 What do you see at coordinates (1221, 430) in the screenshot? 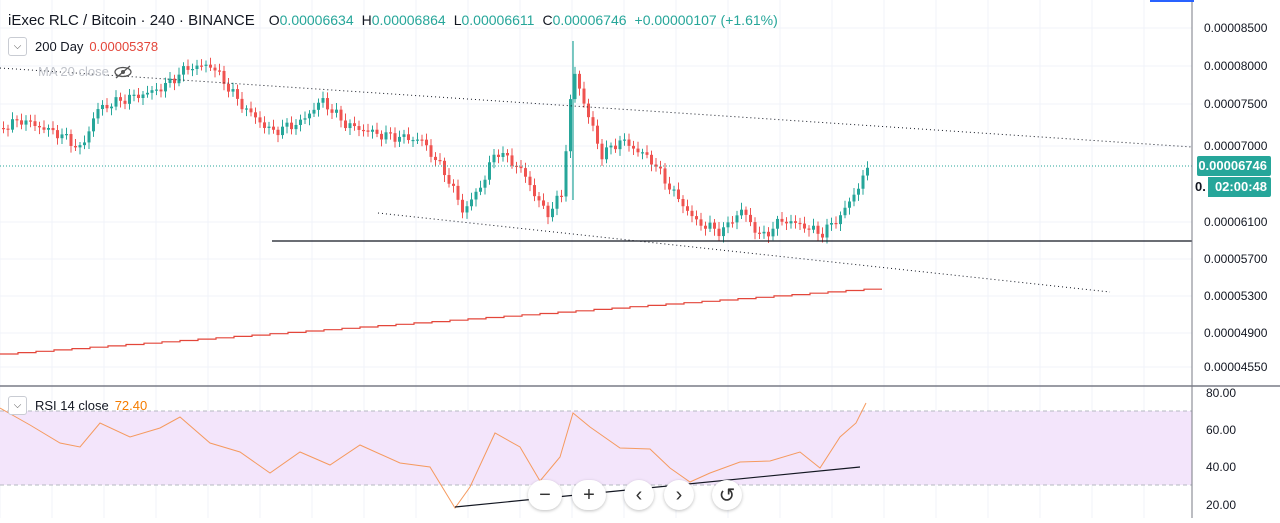
I see `rsi-axis-label: 60.00` at bounding box center [1221, 430].